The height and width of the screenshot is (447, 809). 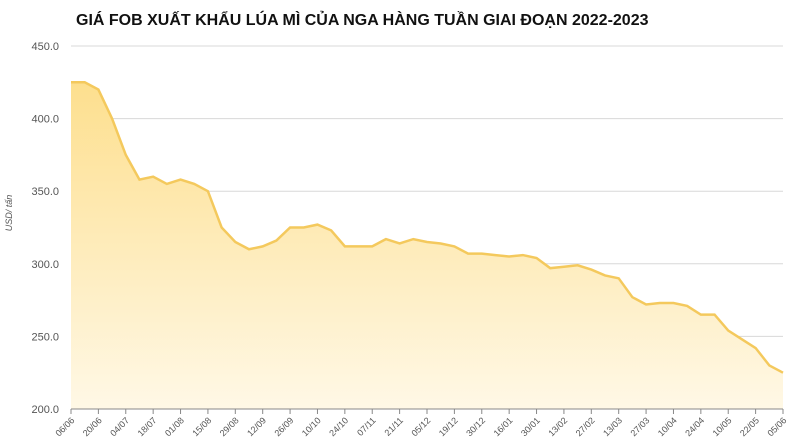 What do you see at coordinates (229, 426) in the screenshot?
I see `x-tick-label: 29/08` at bounding box center [229, 426].